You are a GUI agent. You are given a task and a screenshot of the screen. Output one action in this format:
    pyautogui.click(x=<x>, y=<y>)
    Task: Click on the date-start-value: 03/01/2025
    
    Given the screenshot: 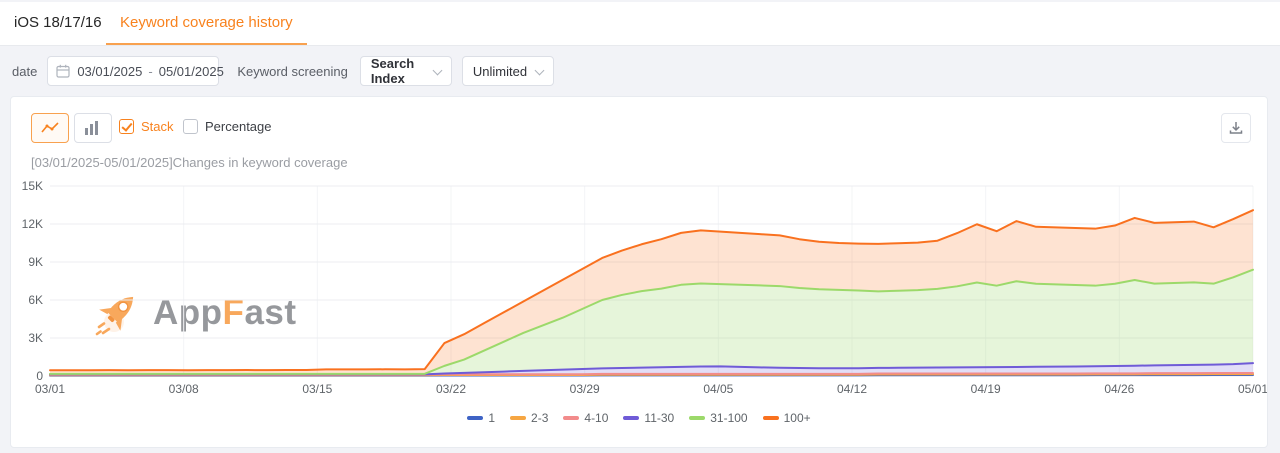 What is the action you would take?
    pyautogui.click(x=110, y=71)
    